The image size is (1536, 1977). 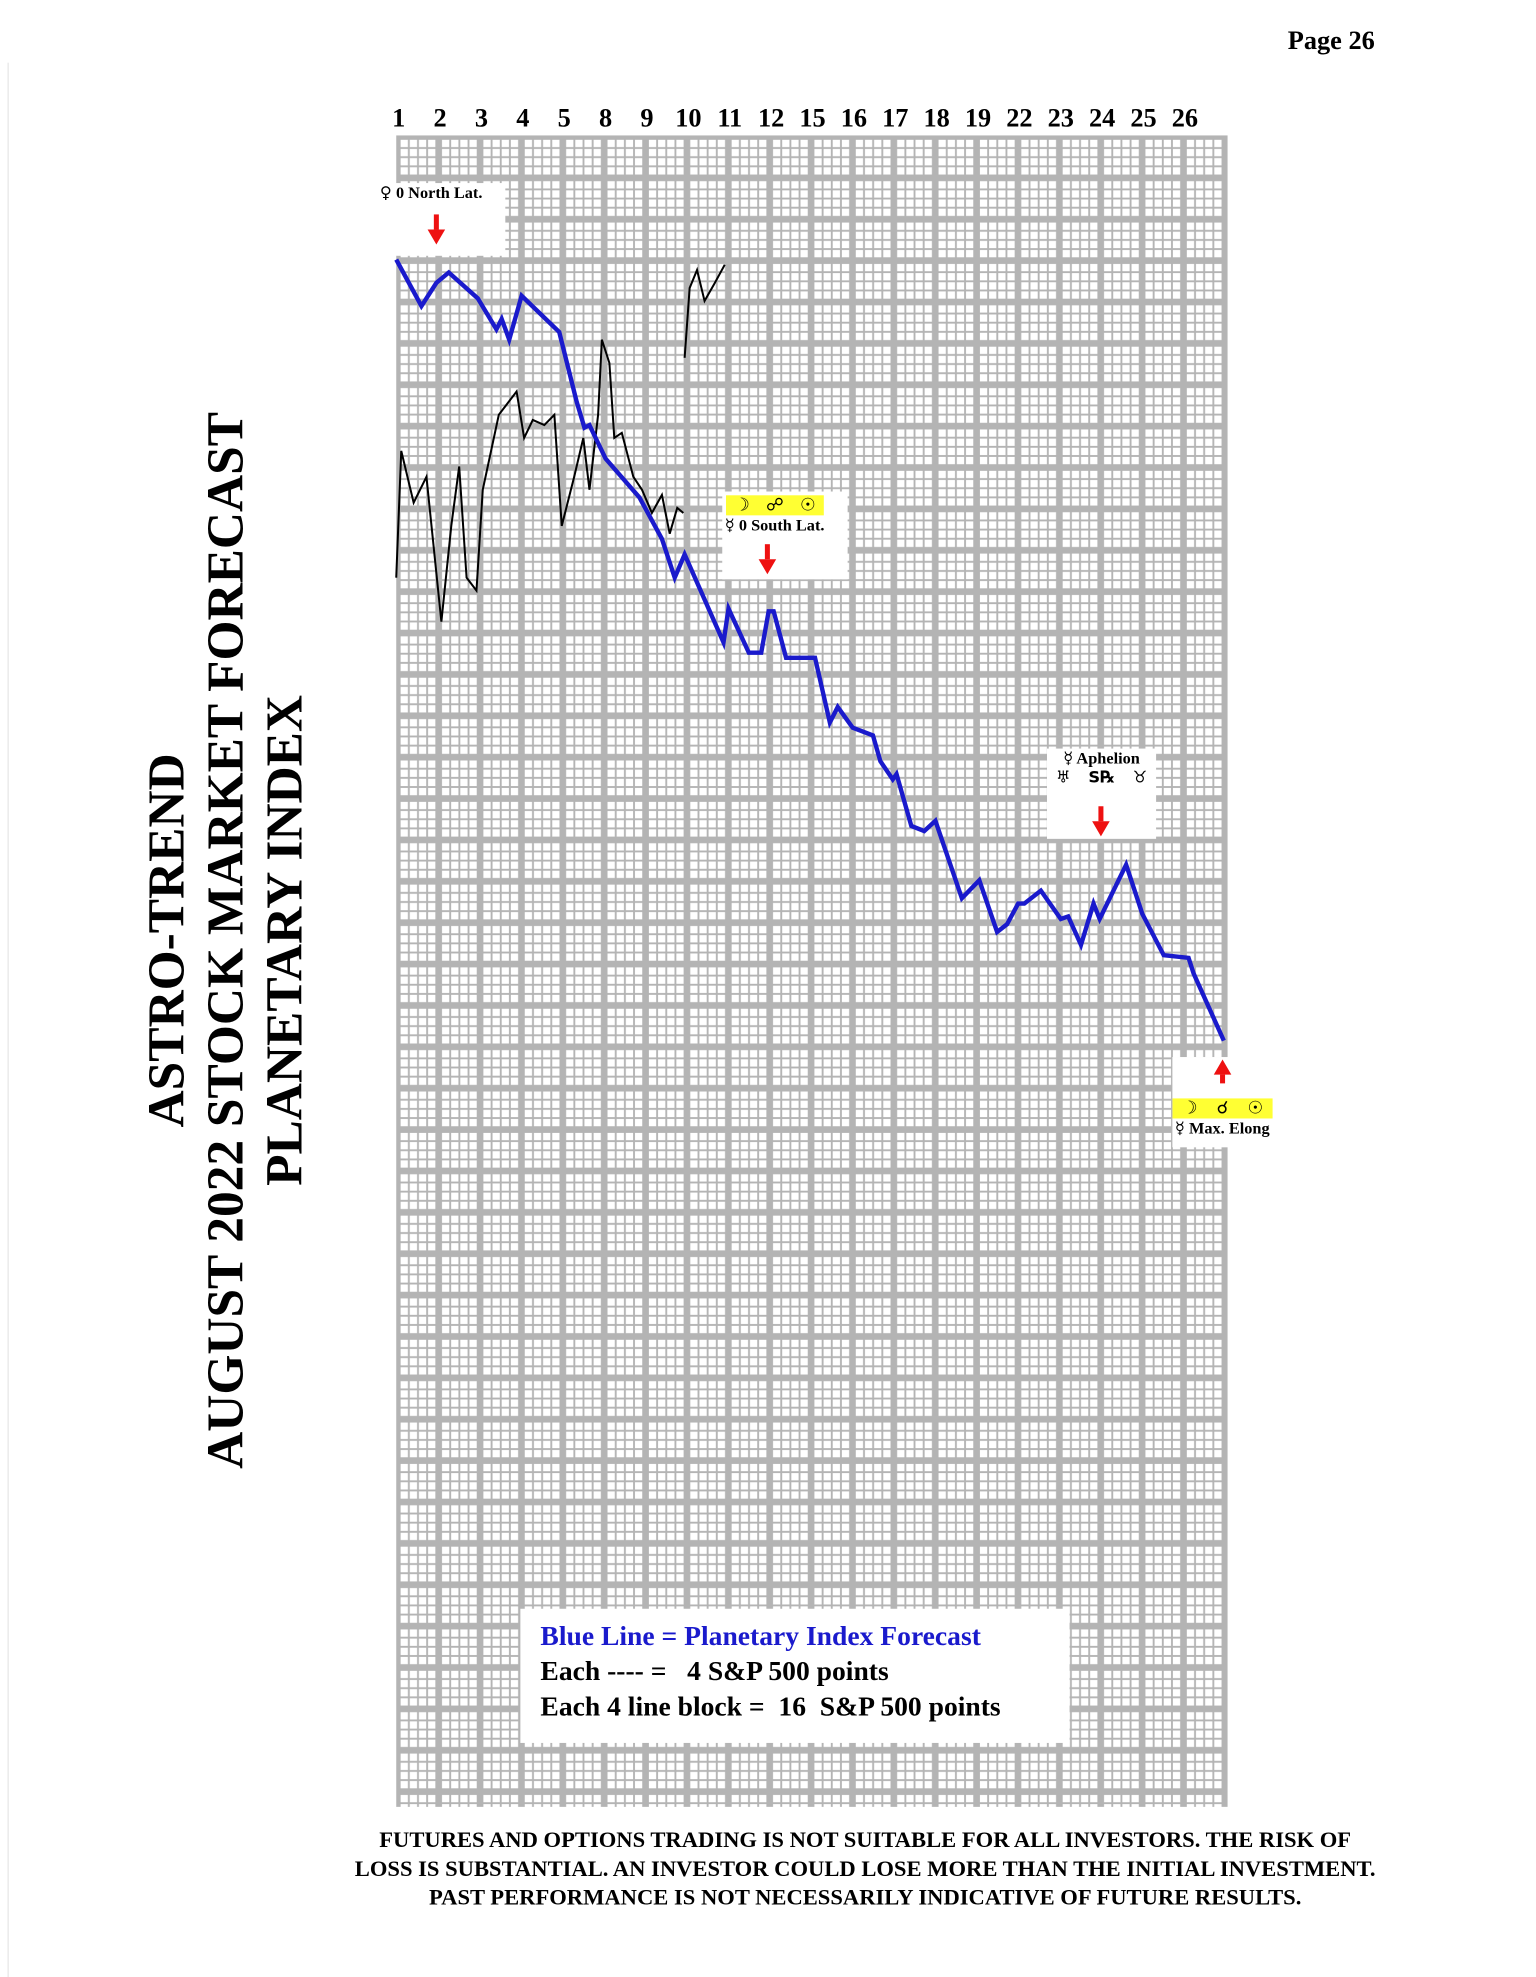 I want to click on day-label-19: 19, so click(x=978, y=117).